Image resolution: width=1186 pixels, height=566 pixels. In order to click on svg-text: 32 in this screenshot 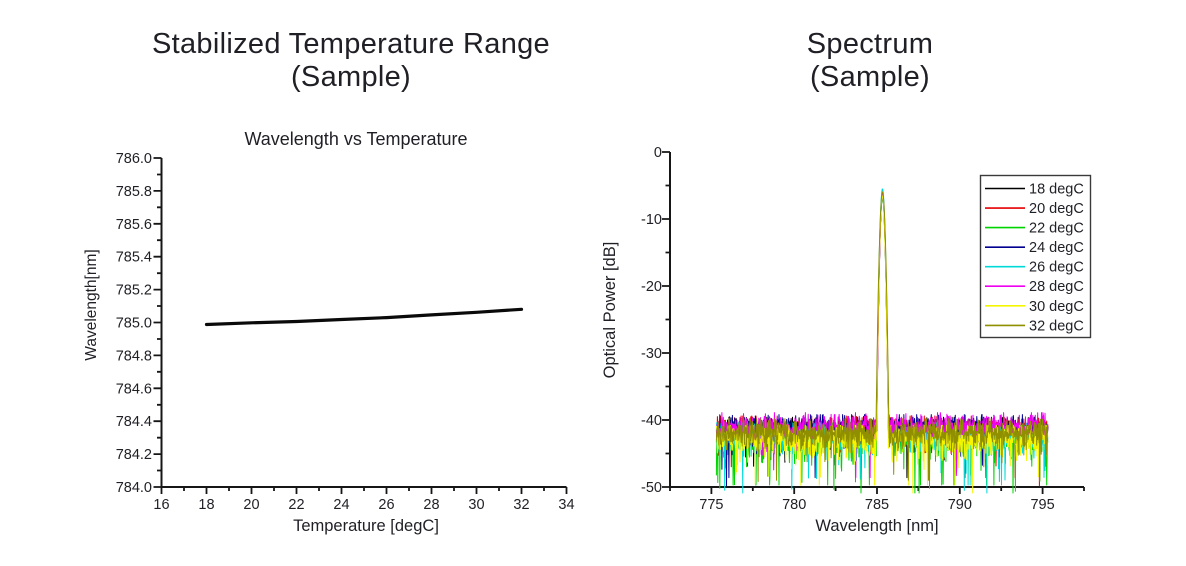, I will do `click(521, 505)`.